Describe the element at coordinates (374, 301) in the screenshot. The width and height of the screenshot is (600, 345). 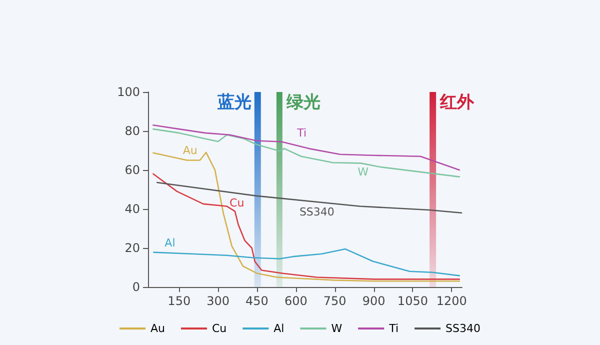
I see `x-tick-label: 900` at that location.